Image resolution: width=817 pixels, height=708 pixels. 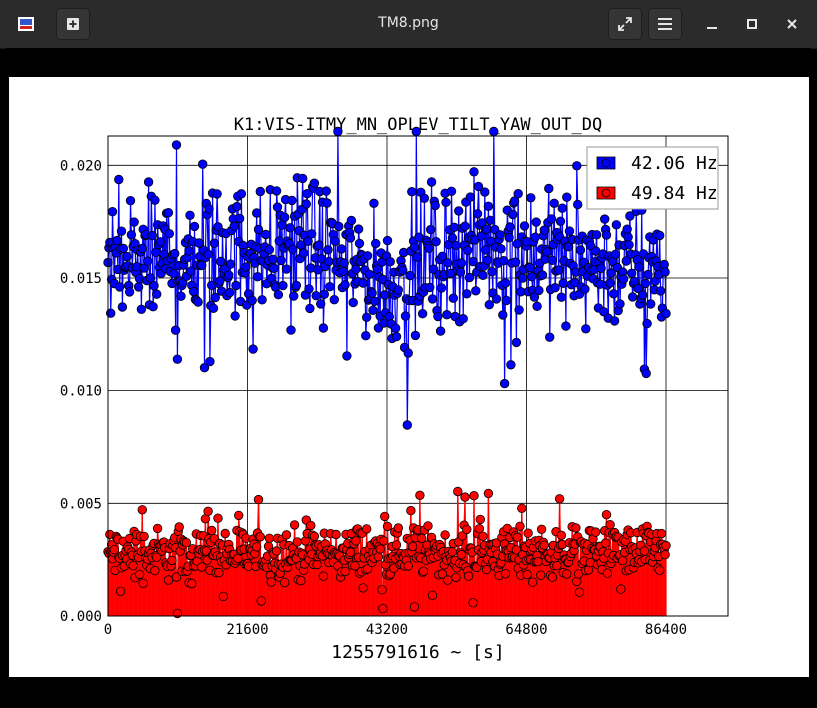 What do you see at coordinates (792, 24) in the screenshot?
I see `close-button` at bounding box center [792, 24].